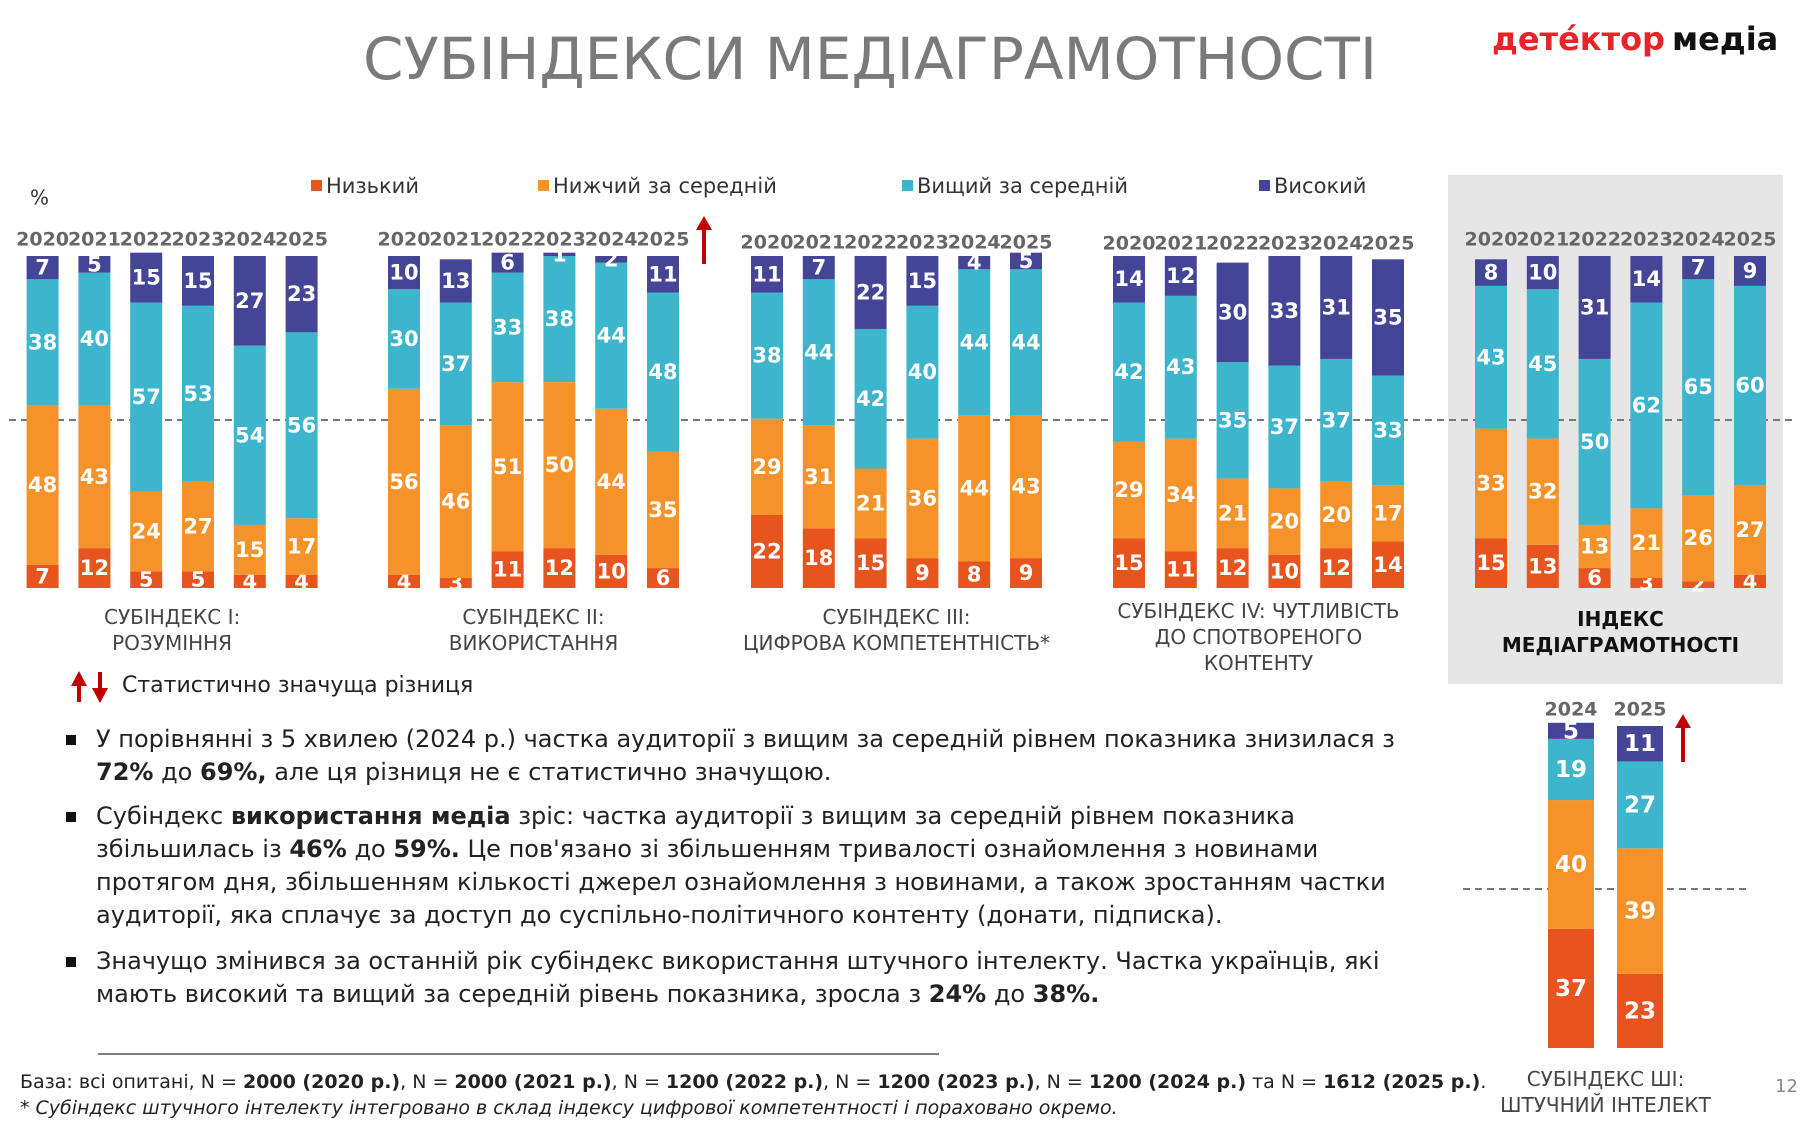 The image size is (1800, 1125). Describe the element at coordinates (1180, 276) in the screenshot. I see `value-label: 12` at that location.